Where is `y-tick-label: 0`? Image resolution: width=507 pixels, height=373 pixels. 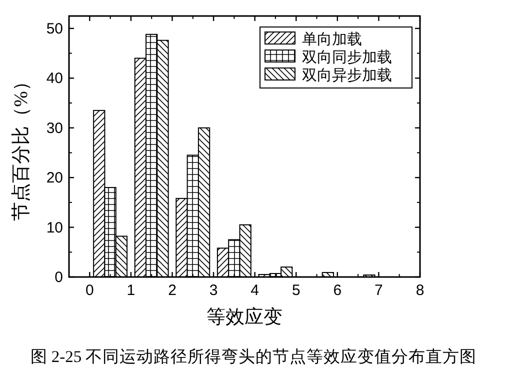 y-tick-label: 0 is located at coordinates (58, 277).